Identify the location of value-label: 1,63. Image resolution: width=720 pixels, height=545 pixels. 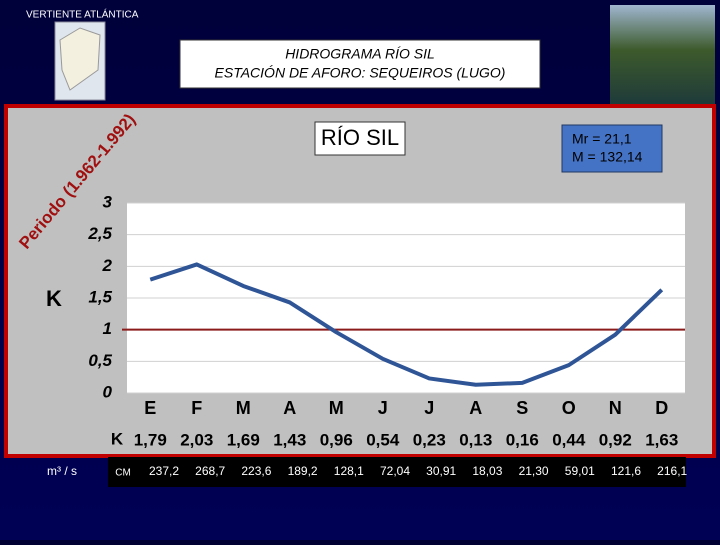
(661, 439).